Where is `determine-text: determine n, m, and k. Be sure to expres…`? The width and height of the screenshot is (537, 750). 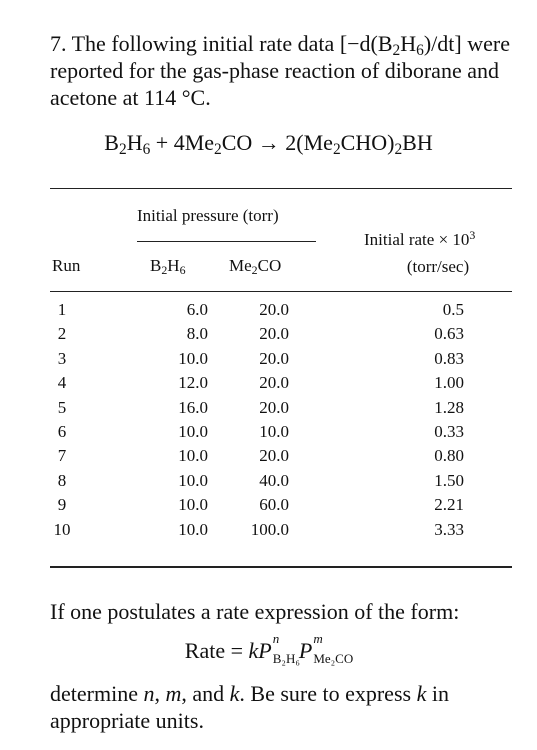
determine-text: determine n, m, and k. Be sure to expres… is located at coordinates (249, 707).